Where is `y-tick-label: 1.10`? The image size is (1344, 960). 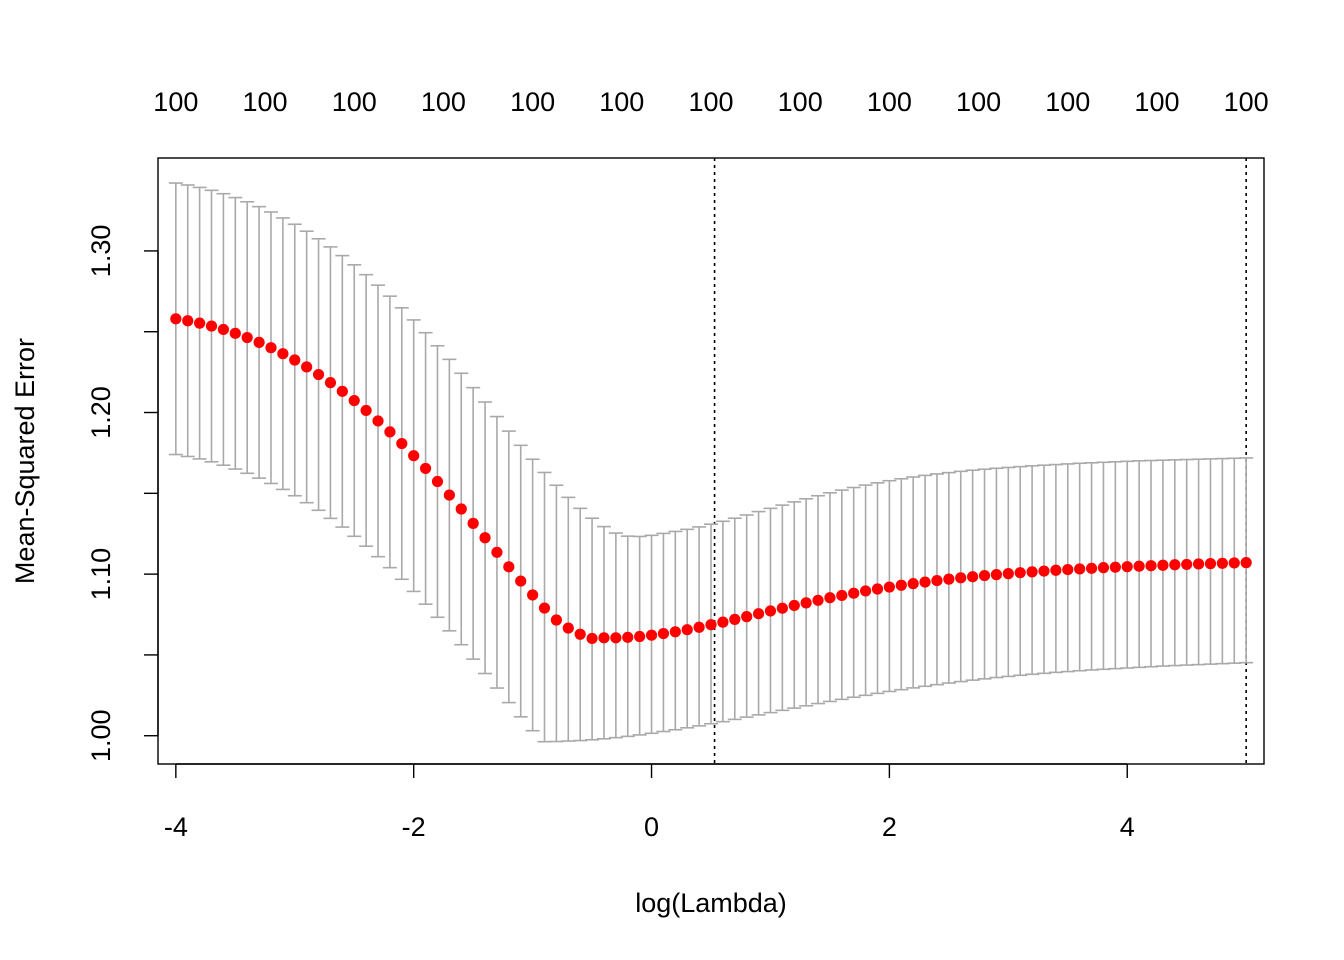 y-tick-label: 1.10 is located at coordinates (101, 574).